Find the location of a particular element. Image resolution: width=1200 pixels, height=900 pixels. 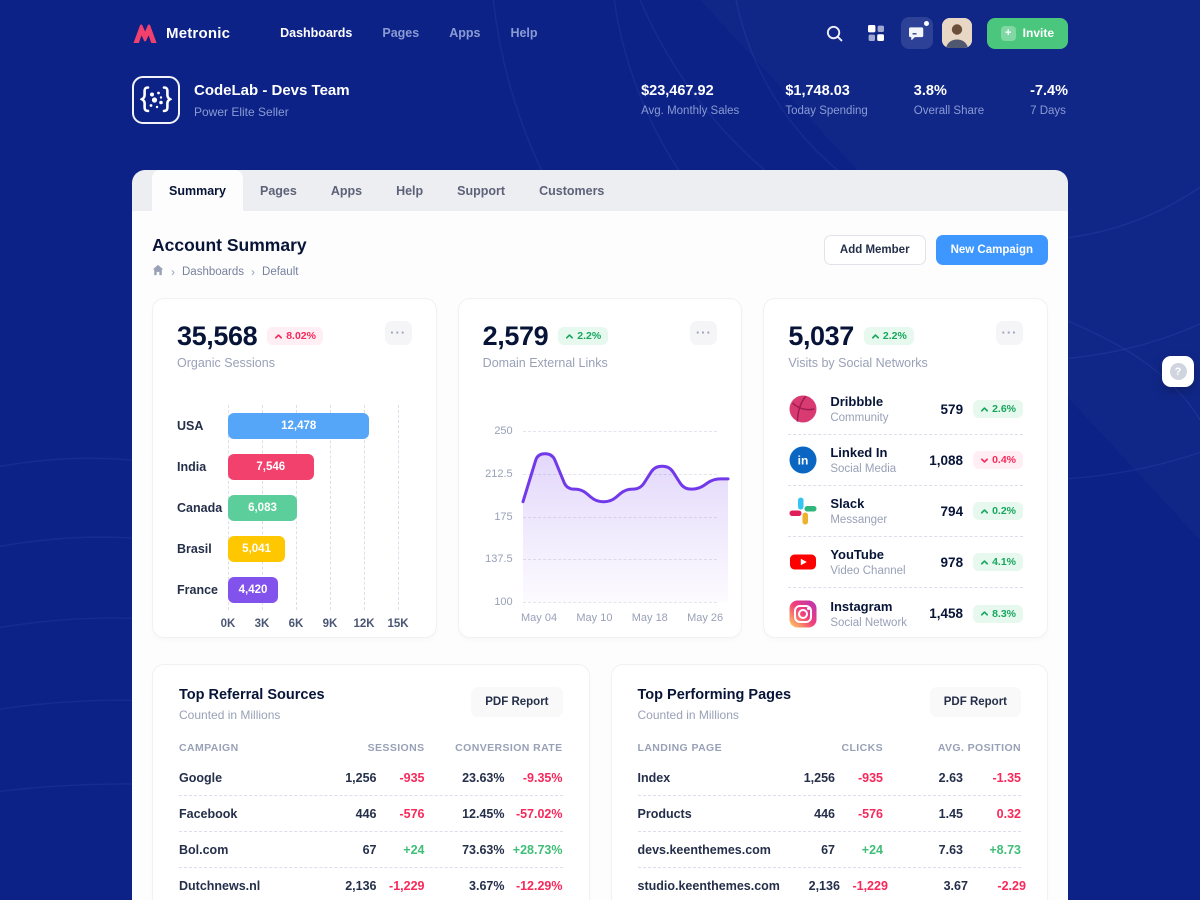

search-icon is located at coordinates (835, 33).